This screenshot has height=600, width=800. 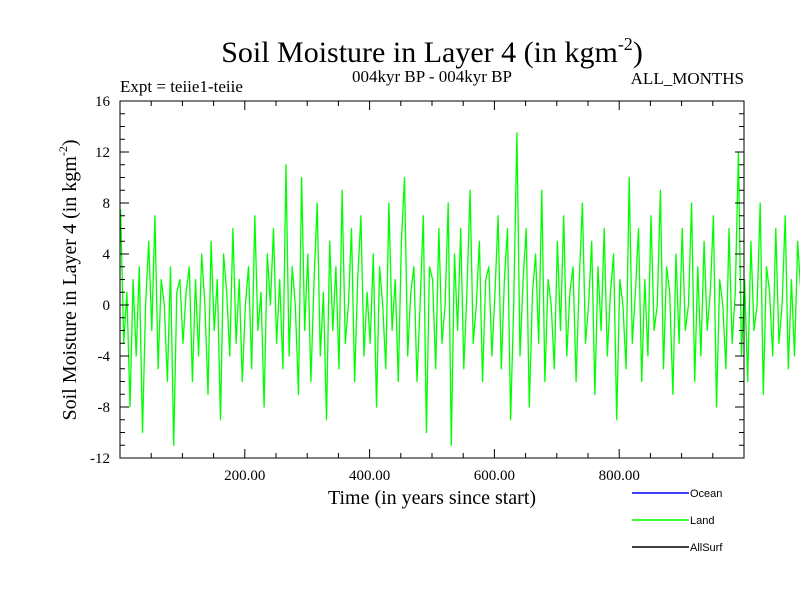 What do you see at coordinates (619, 476) in the screenshot?
I see `x-tick-label: 800.00` at bounding box center [619, 476].